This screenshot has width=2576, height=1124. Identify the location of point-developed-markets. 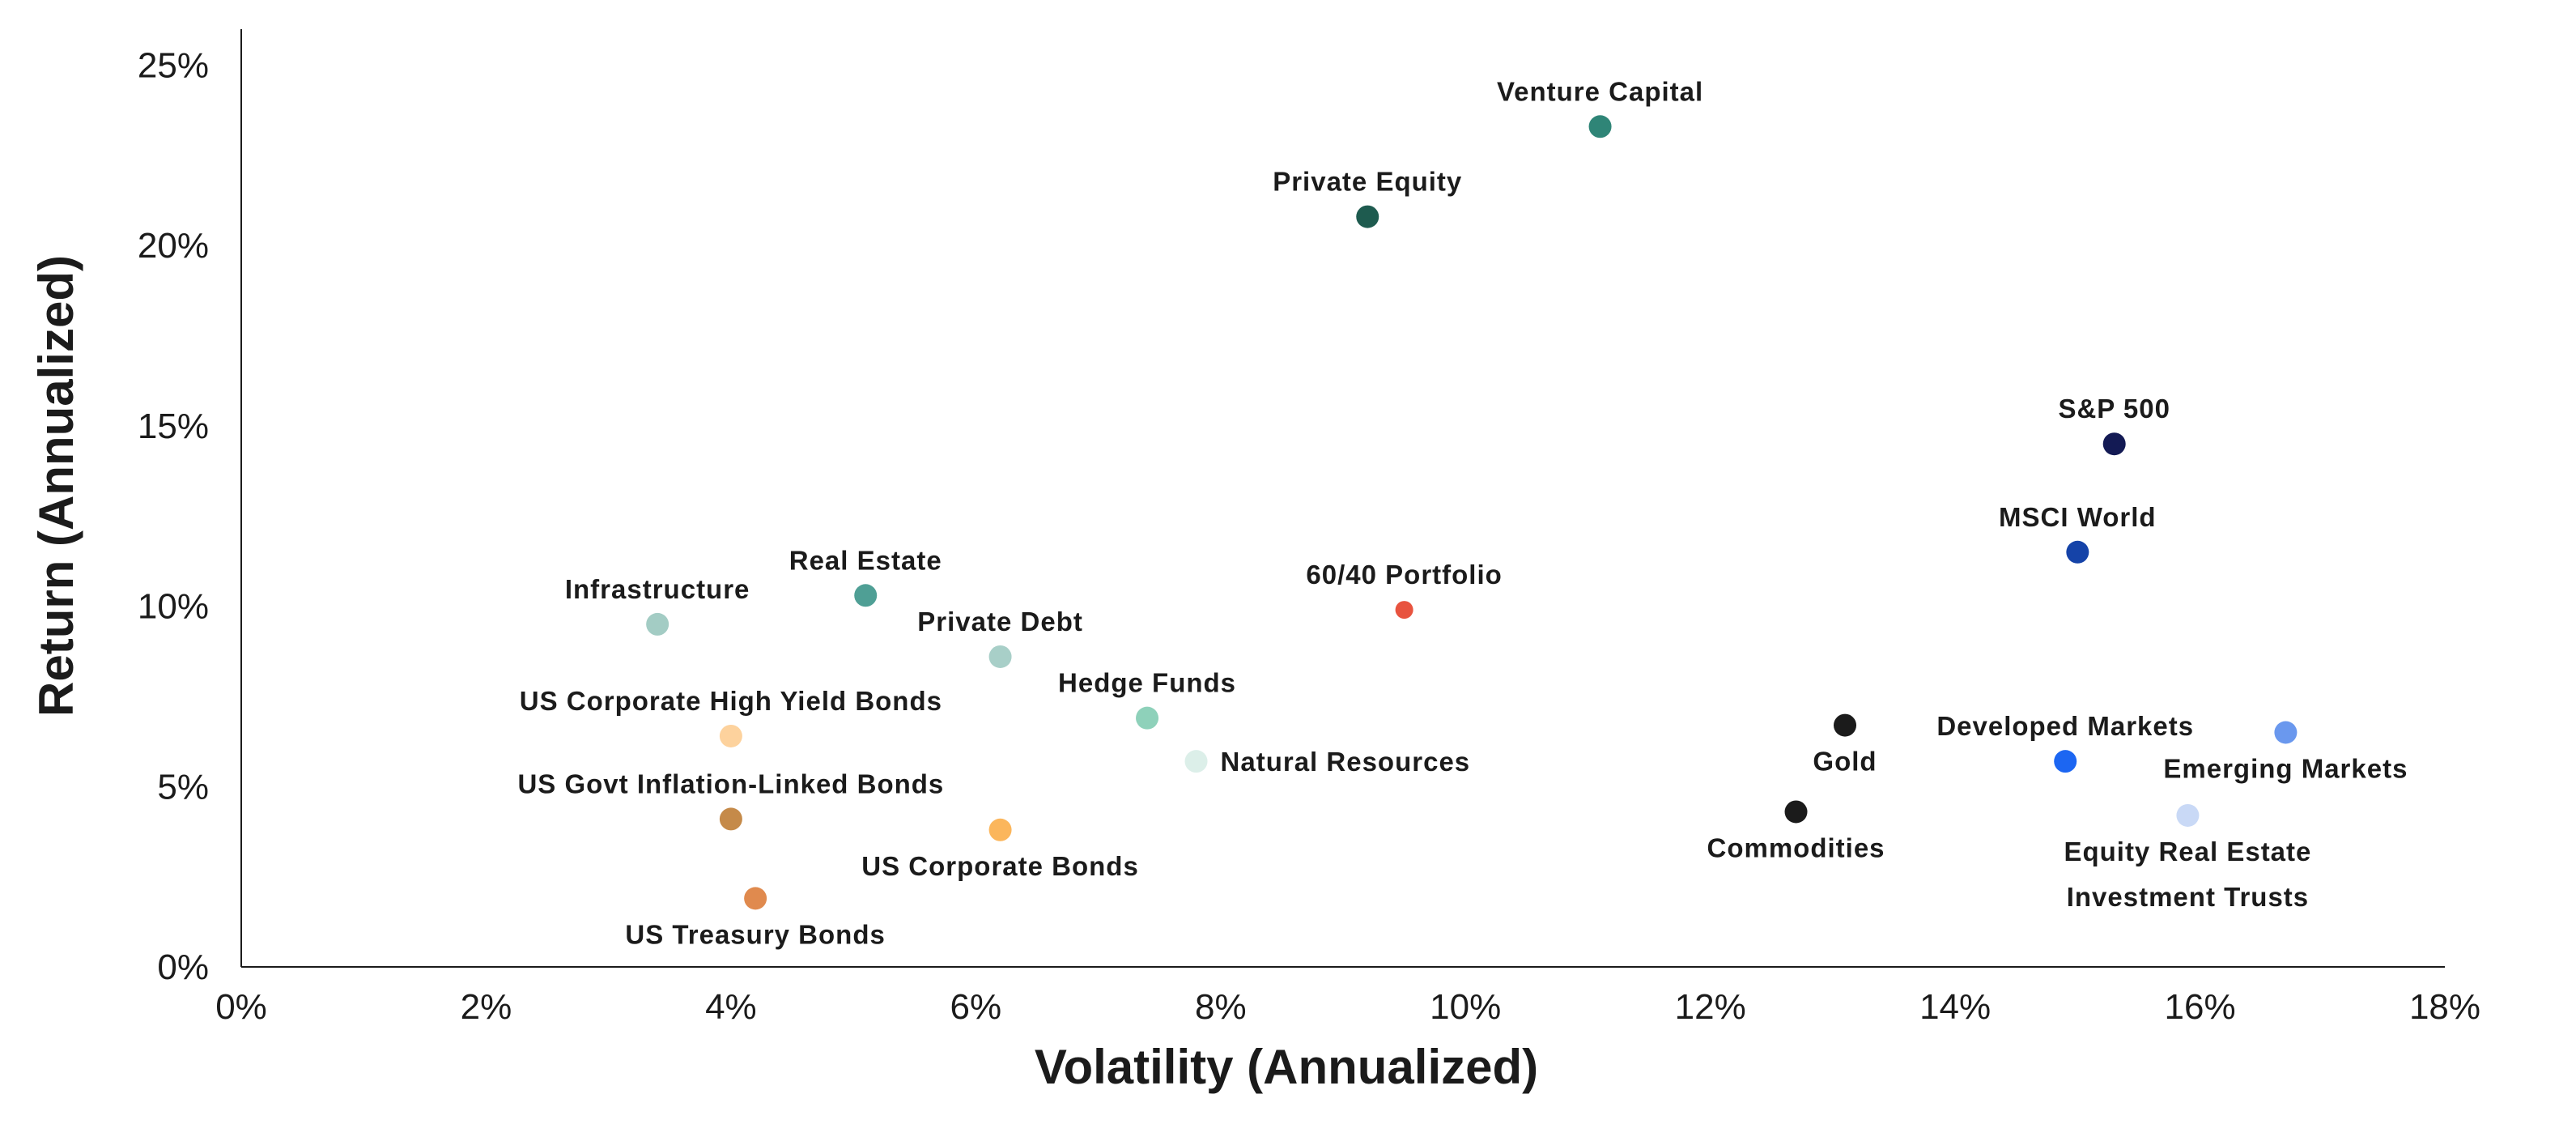
(2065, 761).